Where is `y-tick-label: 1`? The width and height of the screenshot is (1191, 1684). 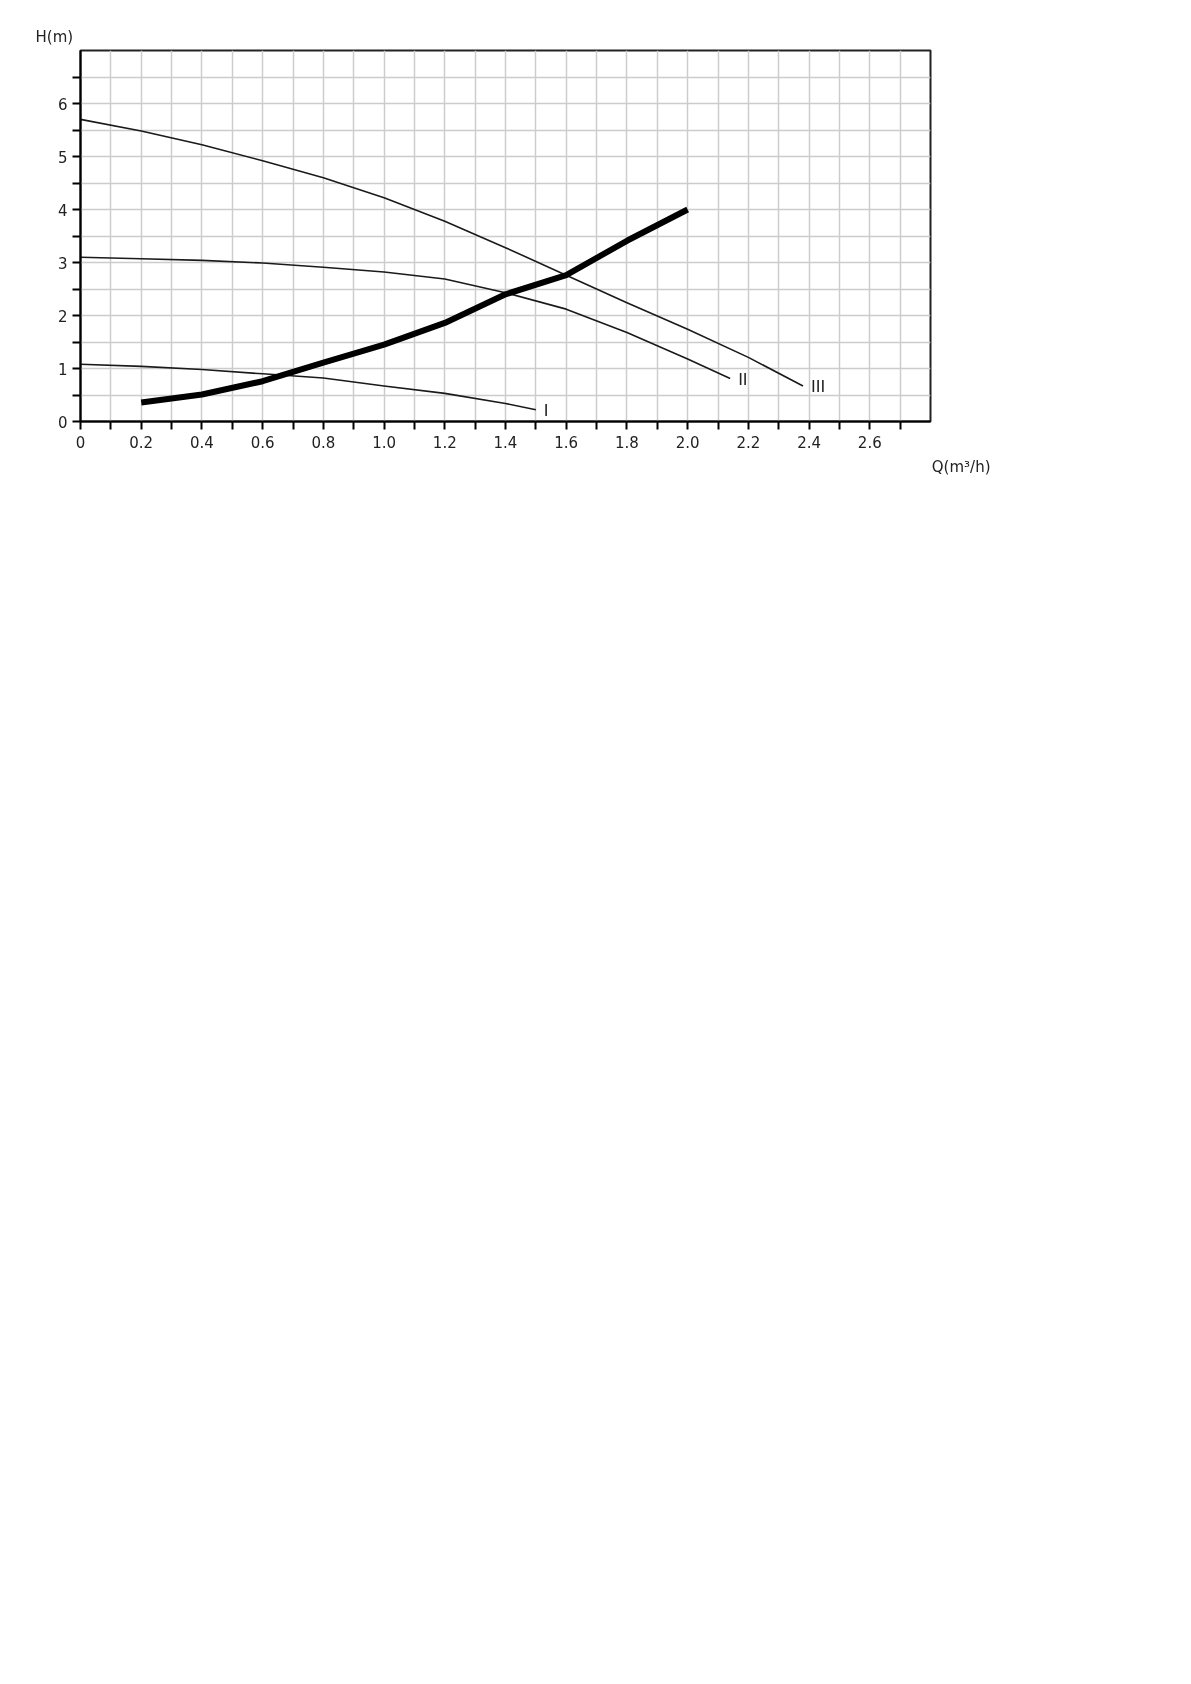 y-tick-label: 1 is located at coordinates (62, 369).